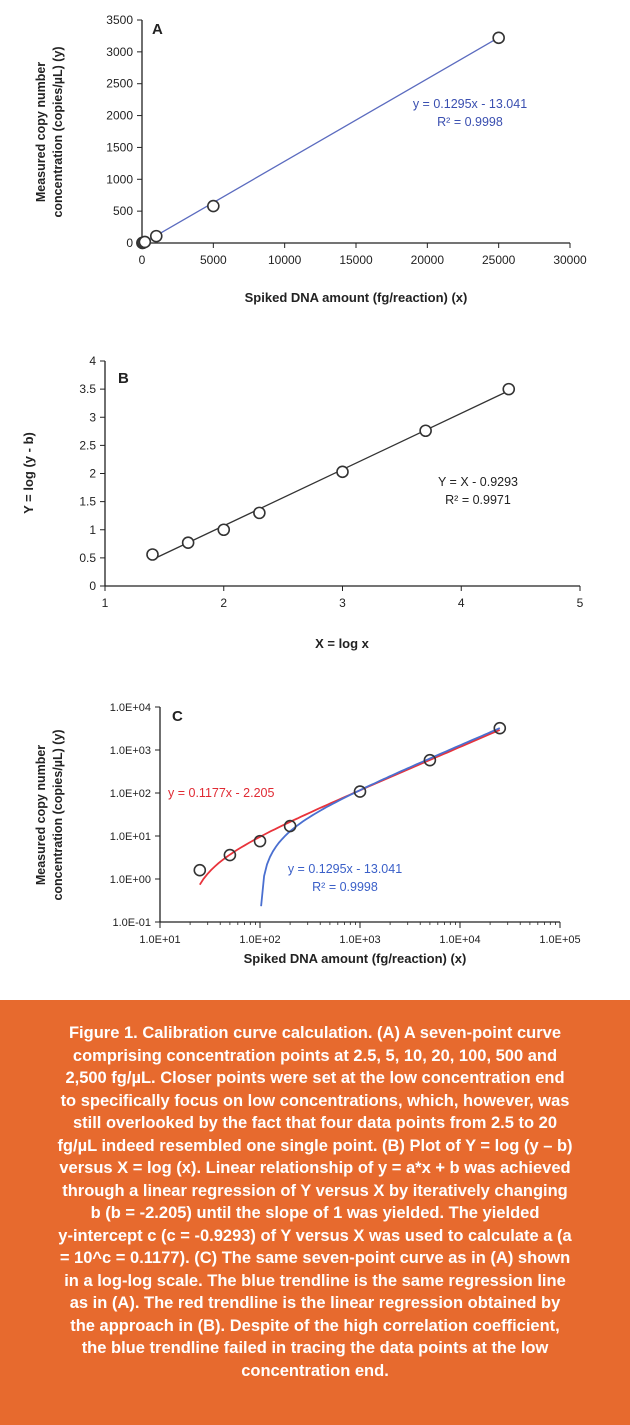 The image size is (630, 1425). What do you see at coordinates (87, 445) in the screenshot?
I see `chart-b-y-tick-label: 2.5` at bounding box center [87, 445].